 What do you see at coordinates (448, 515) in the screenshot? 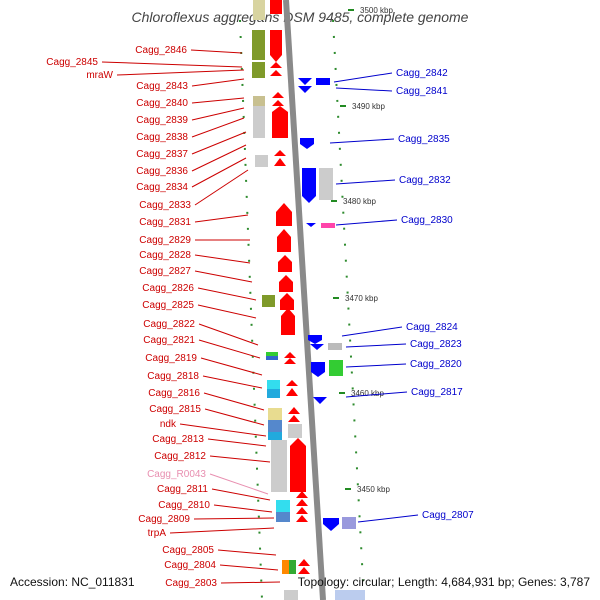
I see `gene-label-right: Cagg_2807` at bounding box center [448, 515].